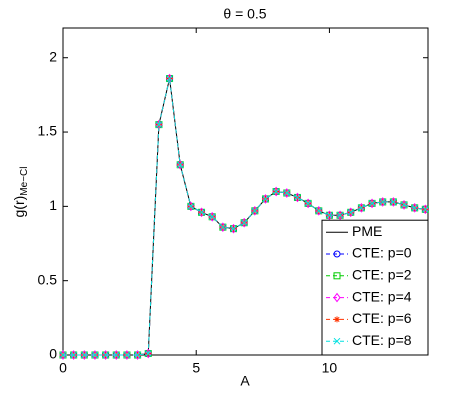 This screenshot has width=474, height=400. Describe the element at coordinates (382, 296) in the screenshot. I see `legend-label: CTE: p=4` at that location.